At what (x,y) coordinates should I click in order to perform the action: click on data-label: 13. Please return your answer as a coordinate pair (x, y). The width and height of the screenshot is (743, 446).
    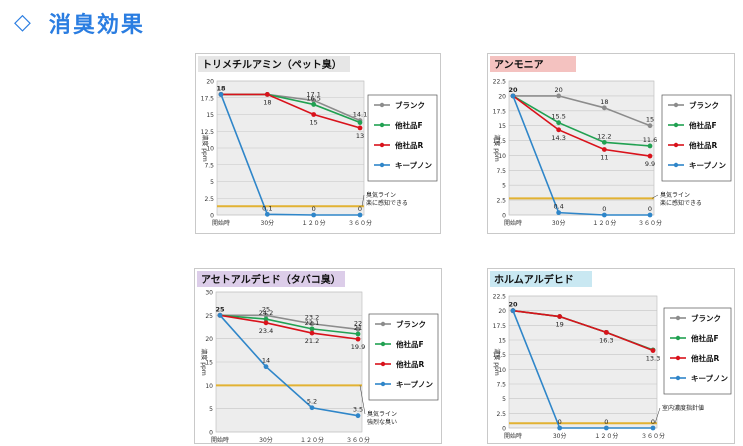
    Looking at the image, I should click on (360, 136).